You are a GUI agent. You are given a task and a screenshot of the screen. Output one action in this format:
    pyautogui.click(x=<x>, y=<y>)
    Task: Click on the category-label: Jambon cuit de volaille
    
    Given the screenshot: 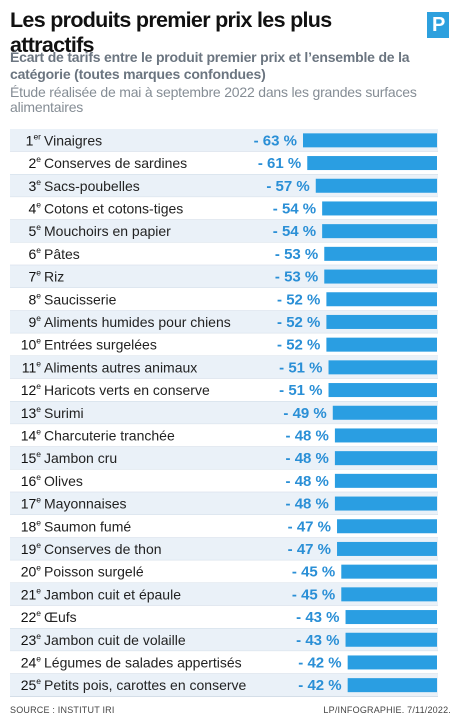 What is the action you would take?
    pyautogui.click(x=115, y=640)
    